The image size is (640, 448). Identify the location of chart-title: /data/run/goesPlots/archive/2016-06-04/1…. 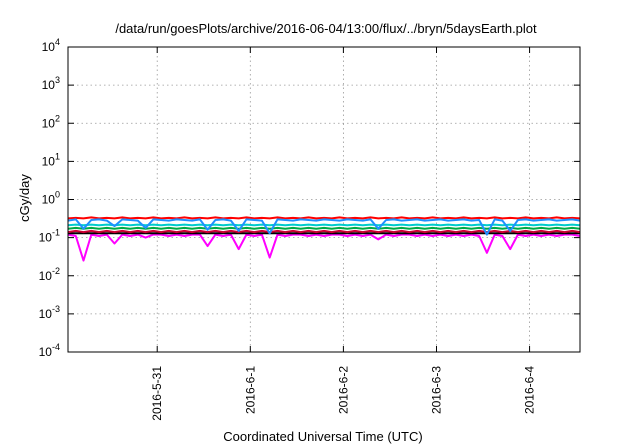
(326, 28).